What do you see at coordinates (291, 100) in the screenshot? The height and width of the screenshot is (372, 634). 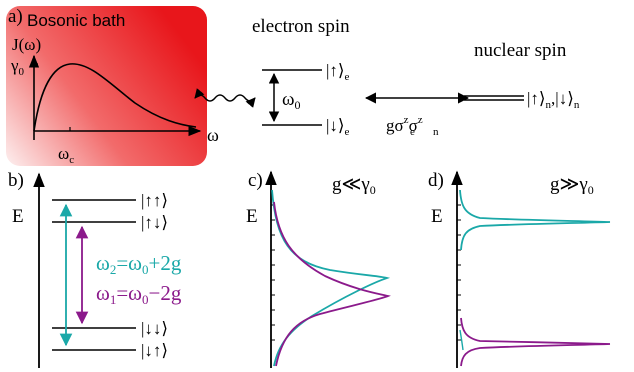 I see `omega0-label: ω0` at bounding box center [291, 100].